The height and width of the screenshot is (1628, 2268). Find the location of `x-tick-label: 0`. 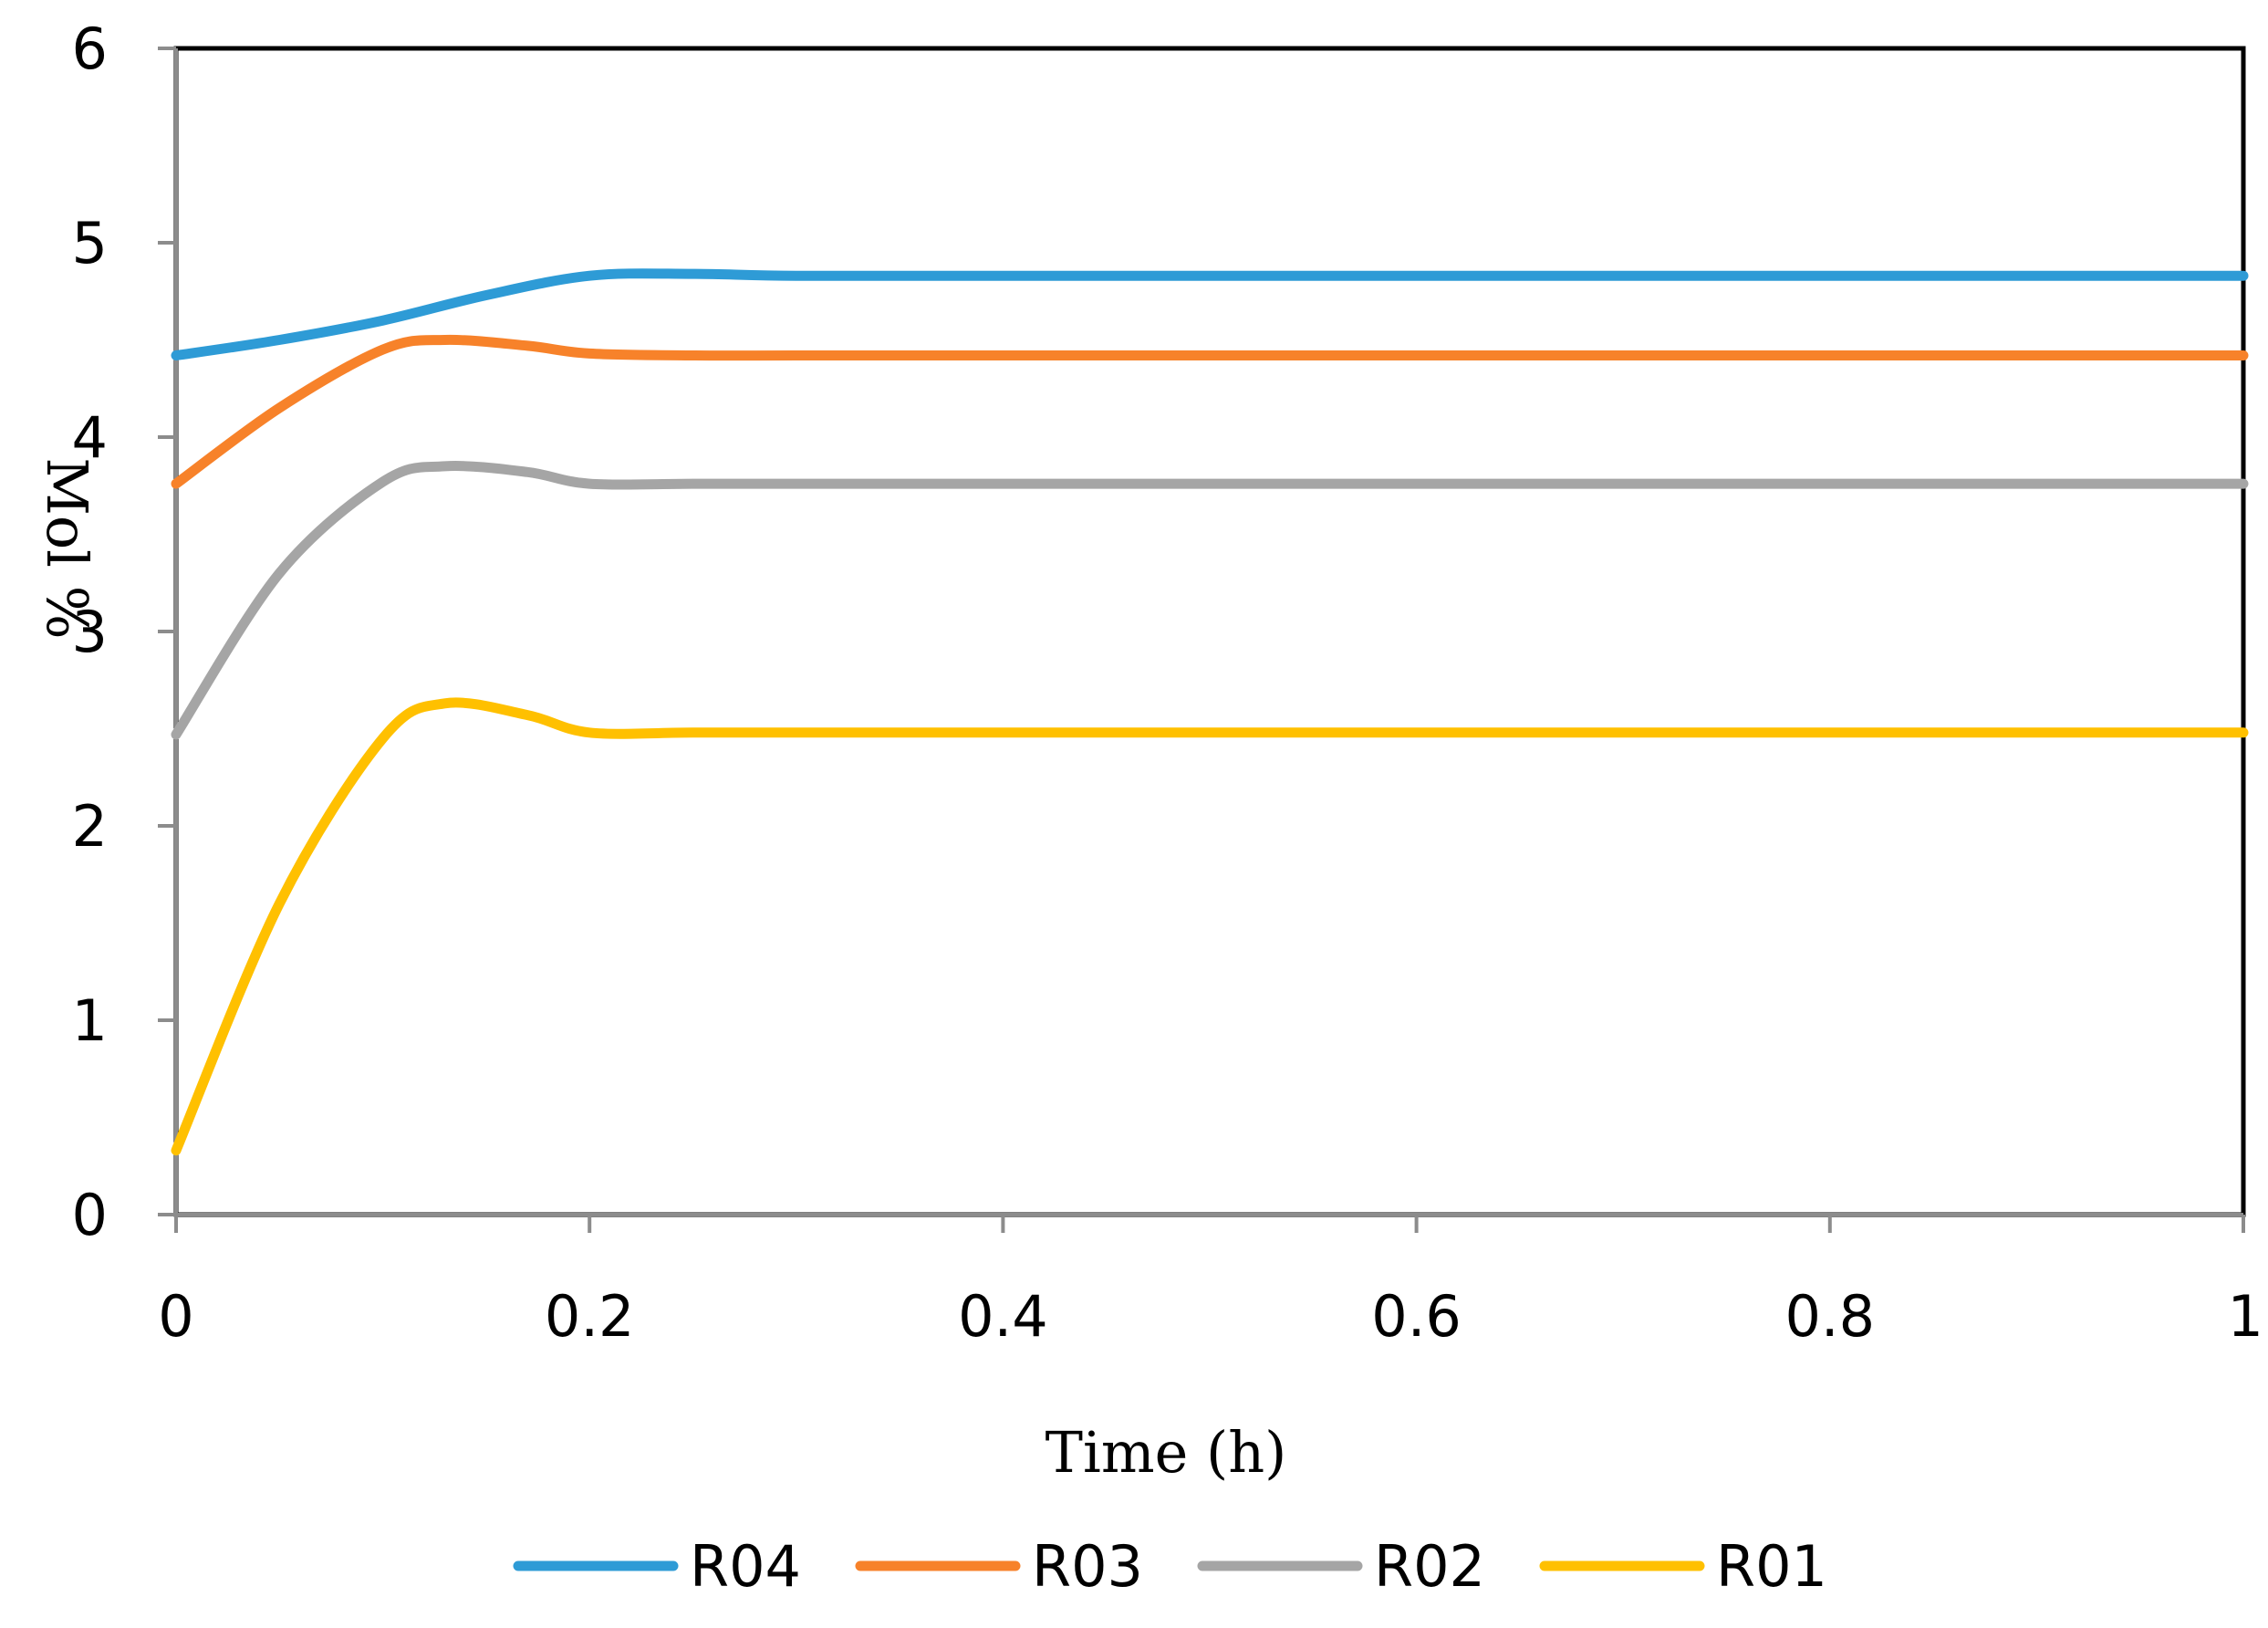

x-tick-label: 0 is located at coordinates (175, 1316).